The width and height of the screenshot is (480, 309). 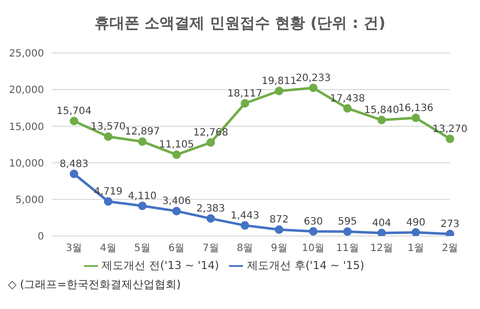 What do you see at coordinates (108, 127) in the screenshot?
I see `data-label: 13,570` at bounding box center [108, 127].